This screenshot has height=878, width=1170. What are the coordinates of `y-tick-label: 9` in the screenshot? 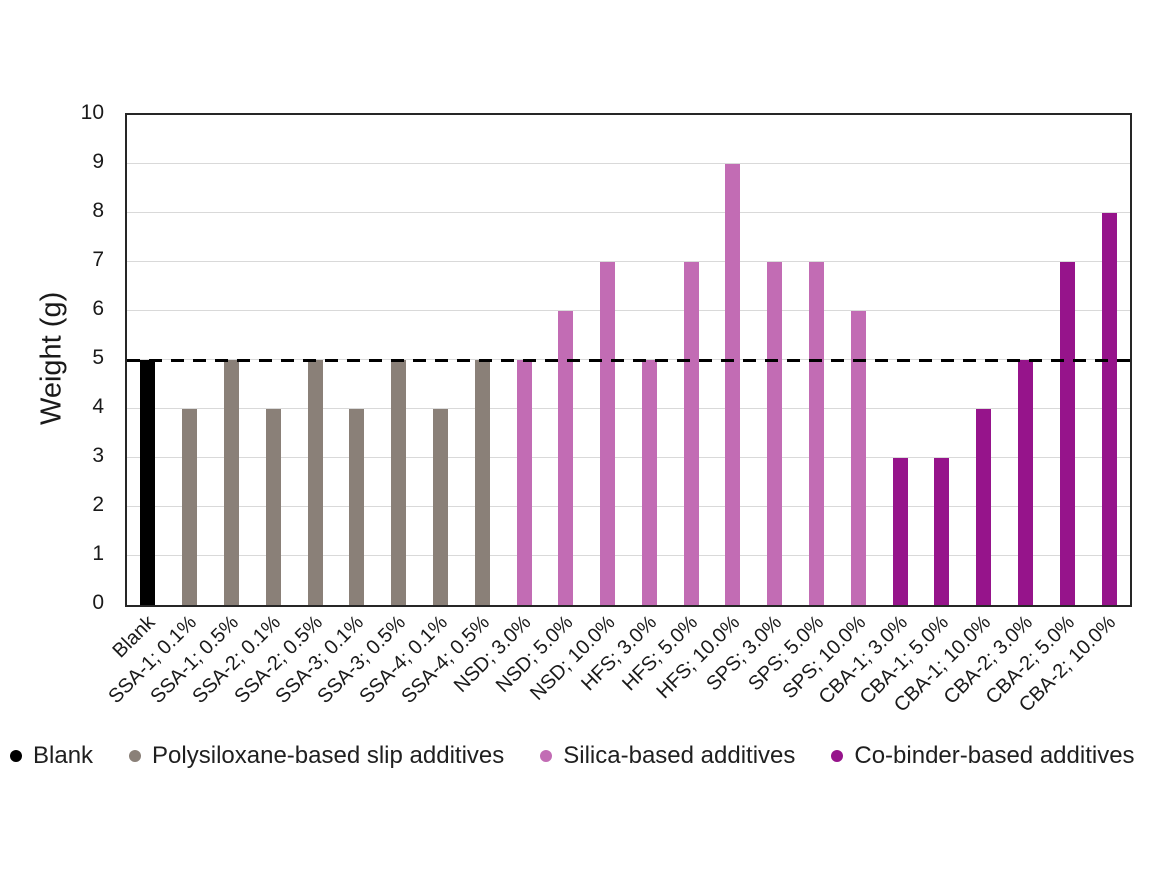 It's located at (98, 161).